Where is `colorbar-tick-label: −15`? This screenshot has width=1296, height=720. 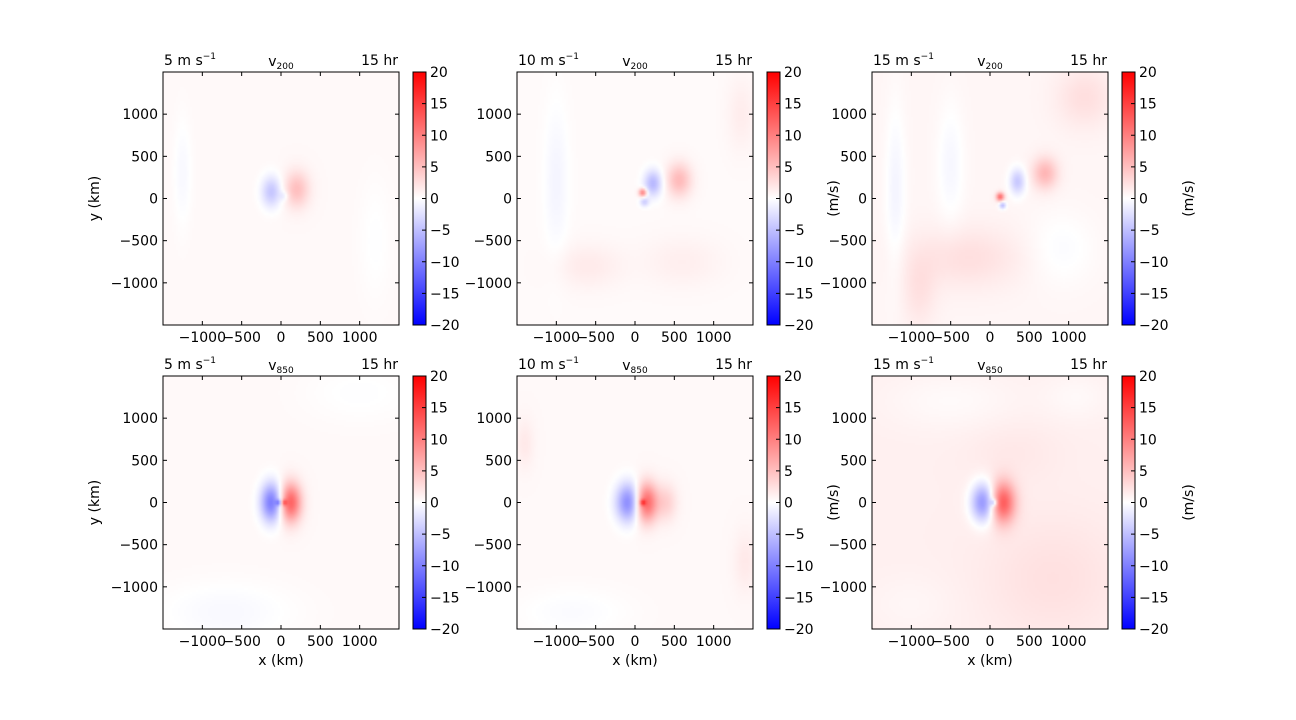
colorbar-tick-label: −15 is located at coordinates (445, 598).